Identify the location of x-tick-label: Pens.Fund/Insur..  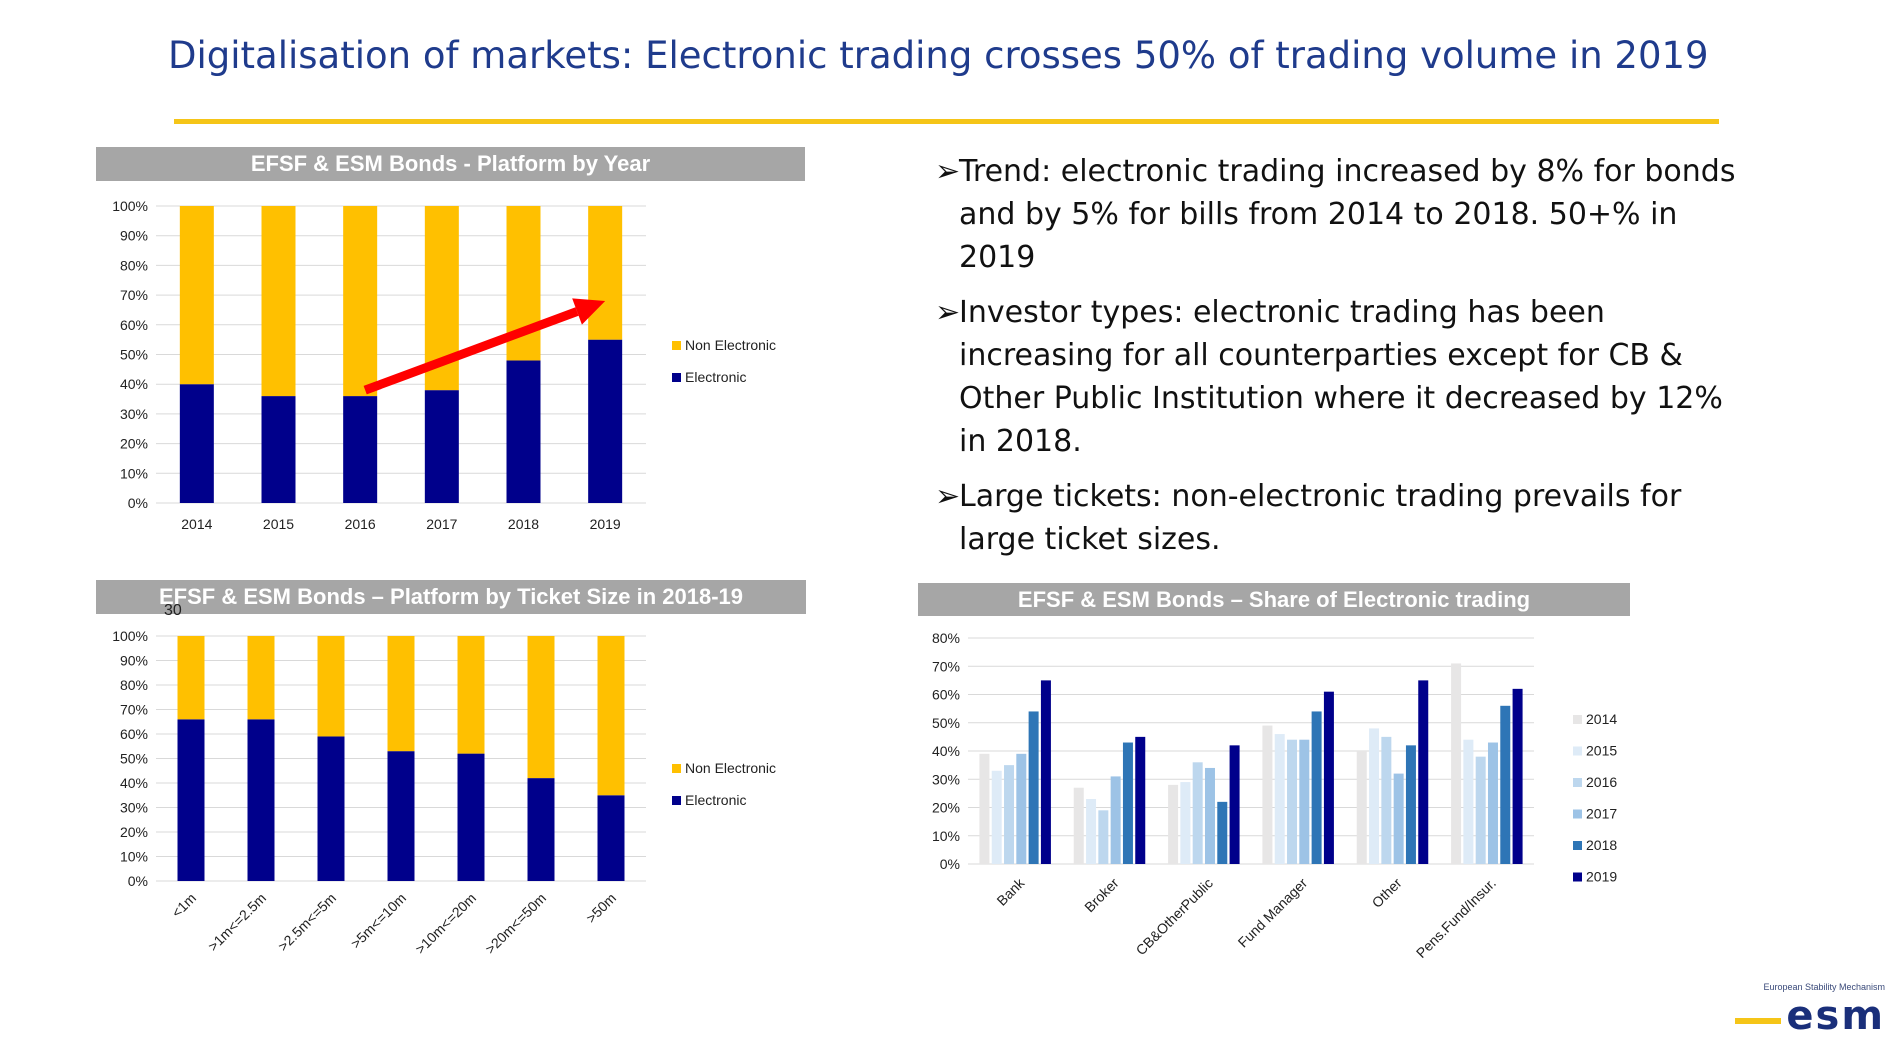
(1456, 918).